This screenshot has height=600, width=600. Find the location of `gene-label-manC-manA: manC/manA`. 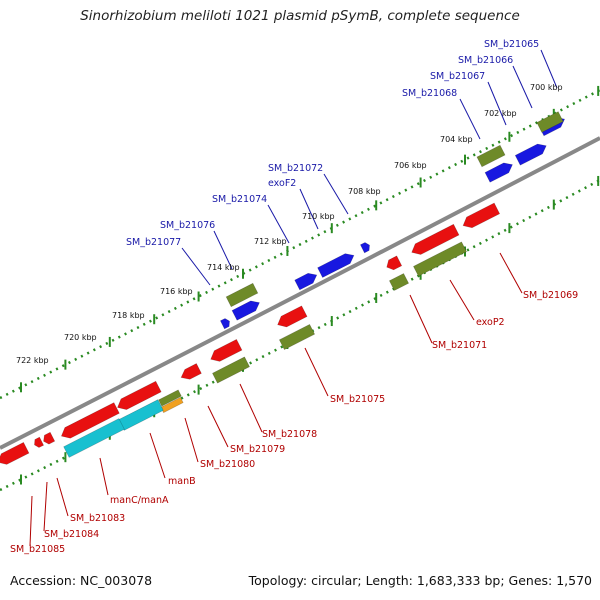

gene-label-manC-manA: manC/manA is located at coordinates (139, 500).